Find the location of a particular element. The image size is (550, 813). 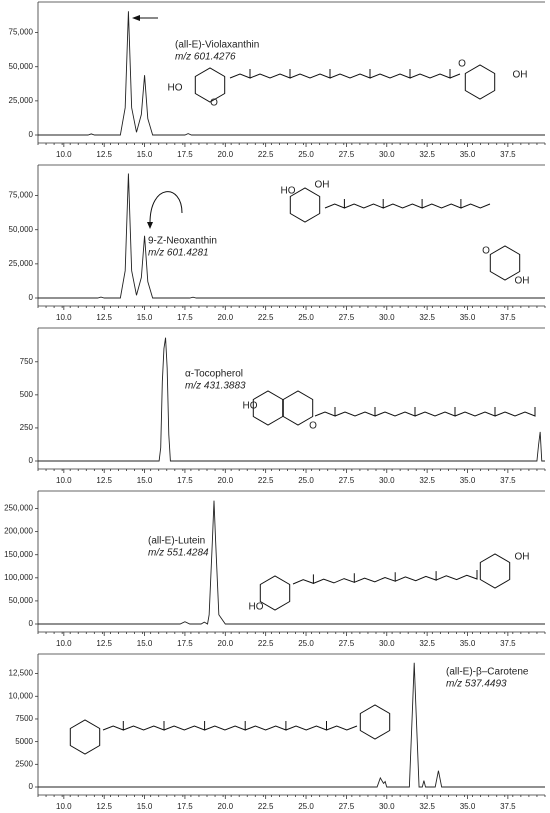

compound-name: (all-E)-Lutein is located at coordinates (176, 541).